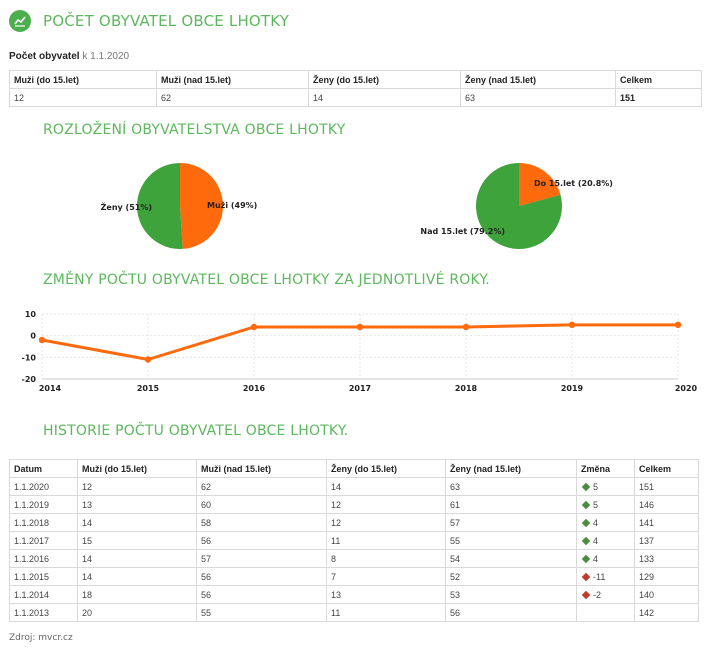 The width and height of the screenshot is (710, 655). Describe the element at coordinates (386, 558) in the screenshot. I see `table-cell: 8` at that location.